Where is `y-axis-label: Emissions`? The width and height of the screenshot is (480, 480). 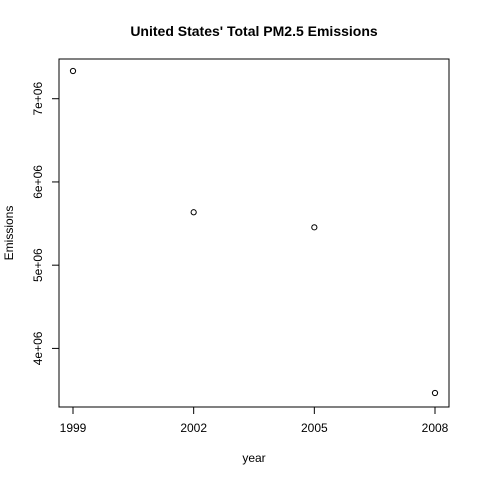
y-axis-label: Emissions is located at coordinates (9, 233).